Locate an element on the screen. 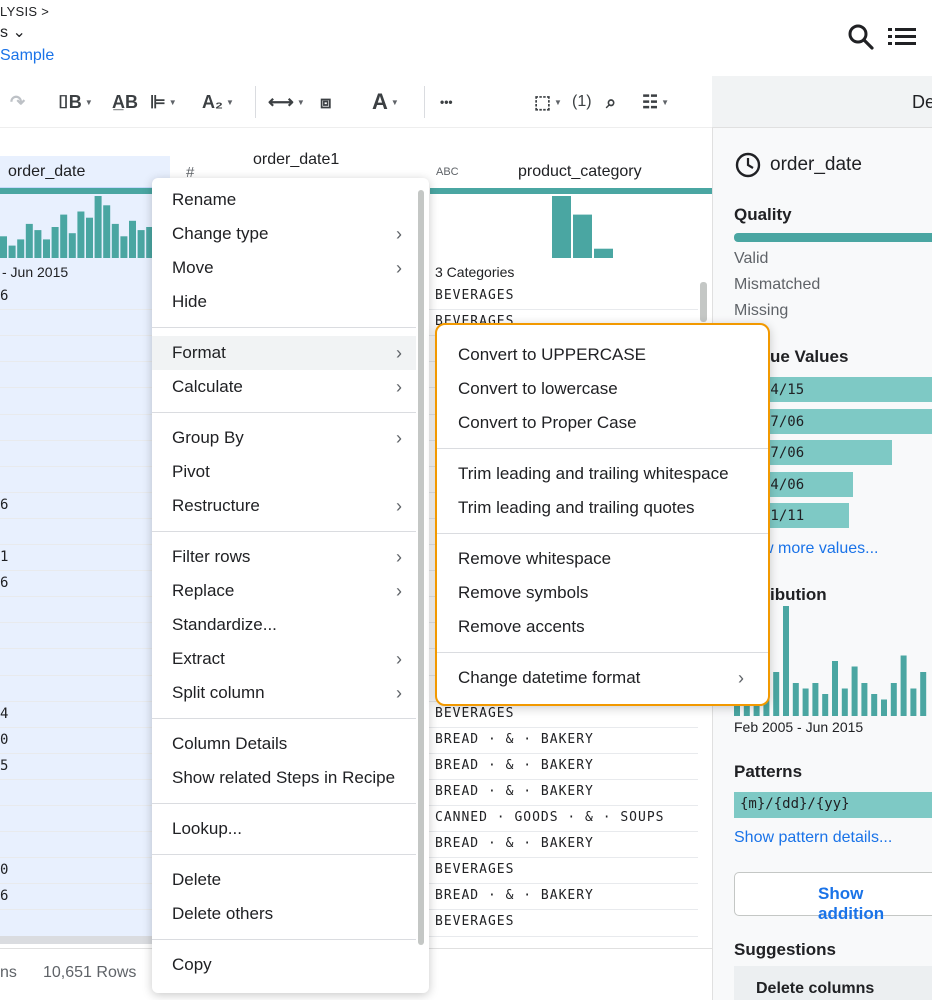 The height and width of the screenshot is (1000, 932). menu-item-group-by: Group By › is located at coordinates (284, 438).